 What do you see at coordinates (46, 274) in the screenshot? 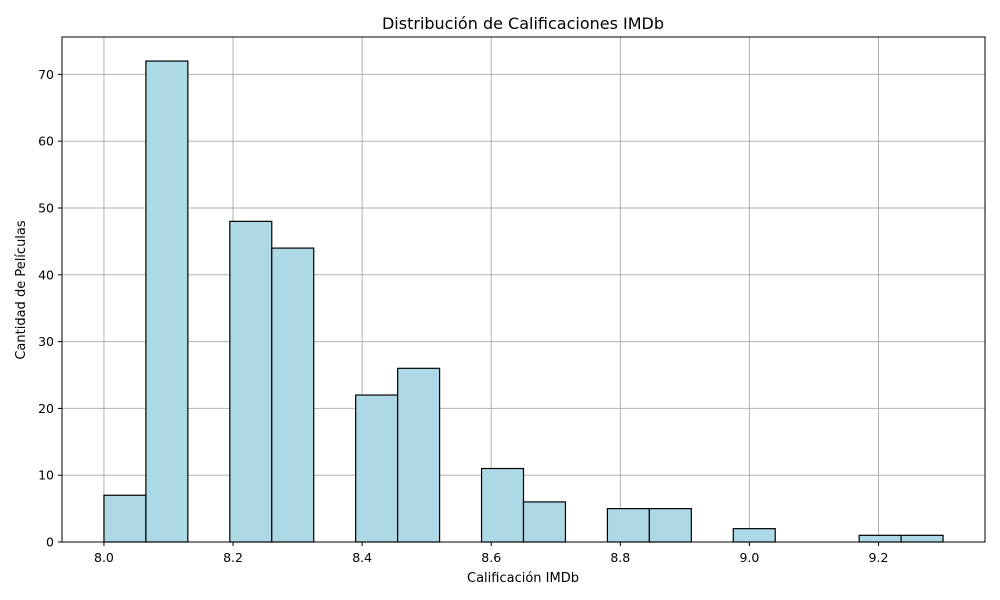
I see `y-tick-label: 40` at bounding box center [46, 274].